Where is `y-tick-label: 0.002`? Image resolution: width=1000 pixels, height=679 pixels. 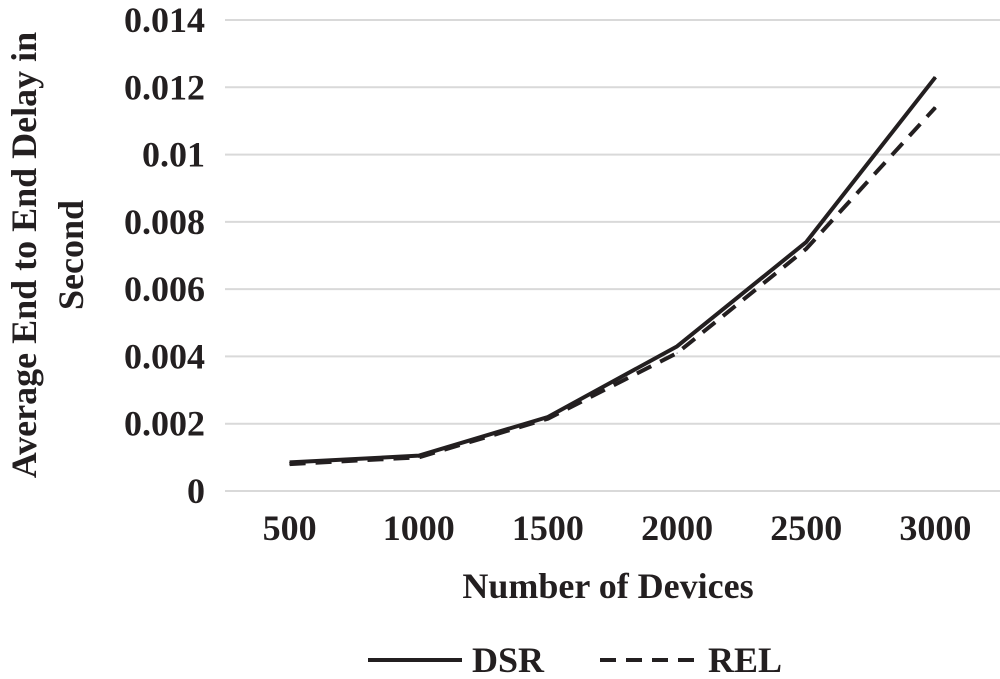 y-tick-label: 0.002 is located at coordinates (164, 424).